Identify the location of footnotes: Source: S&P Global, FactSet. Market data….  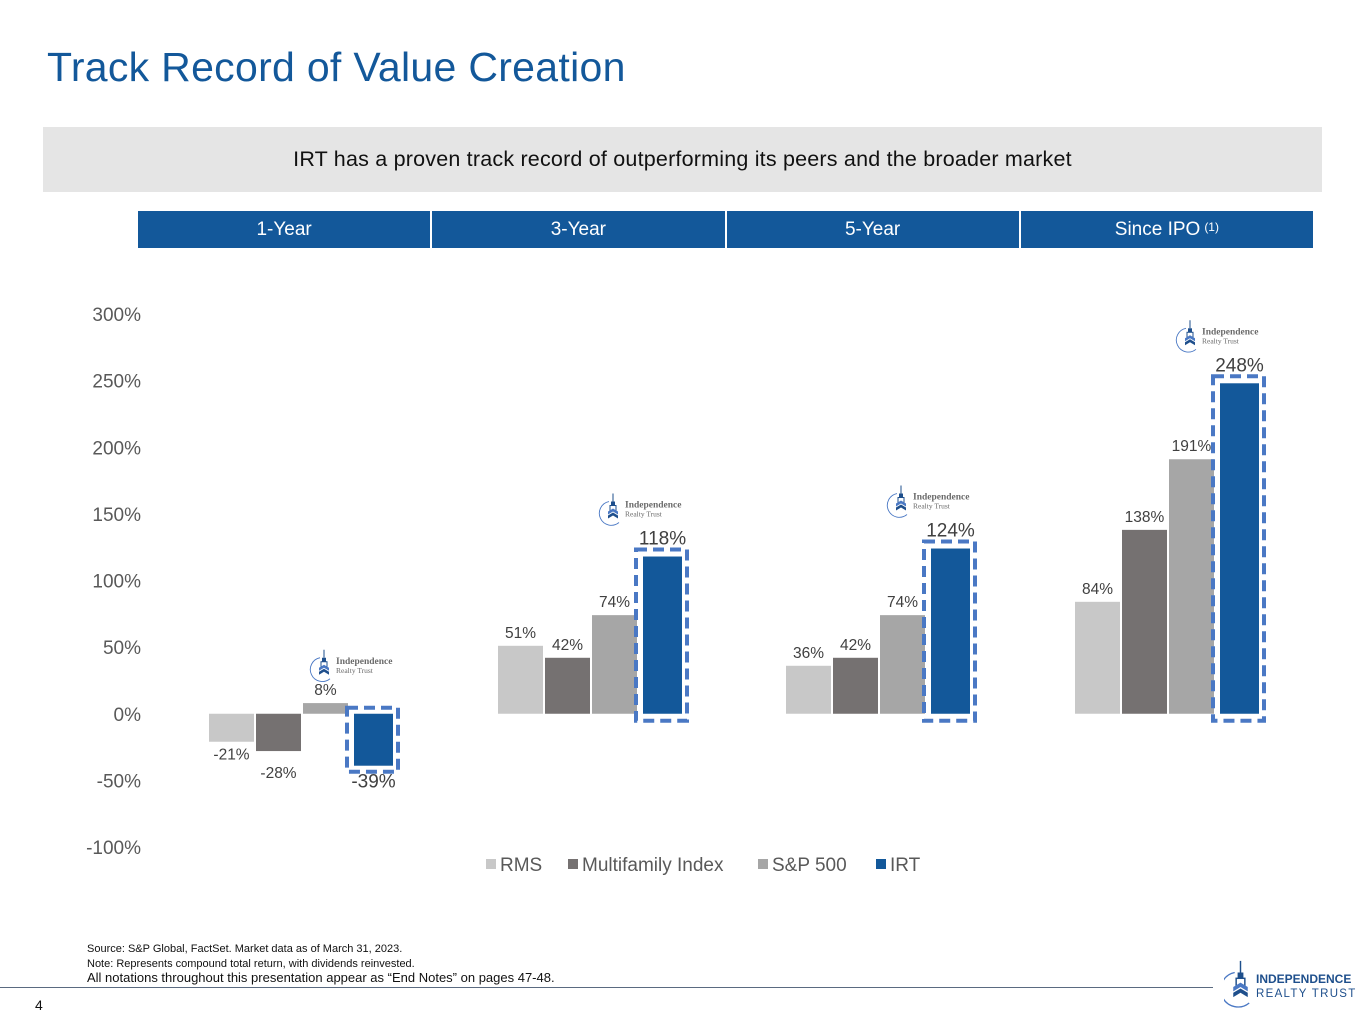
(321, 964).